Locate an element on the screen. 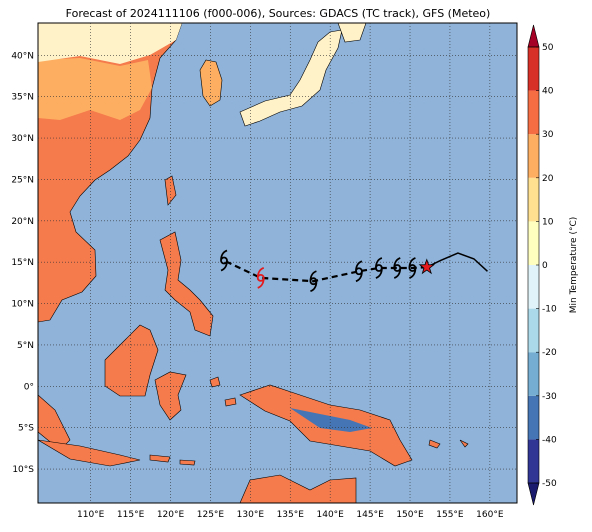  land-borneo is located at coordinates (131, 360).